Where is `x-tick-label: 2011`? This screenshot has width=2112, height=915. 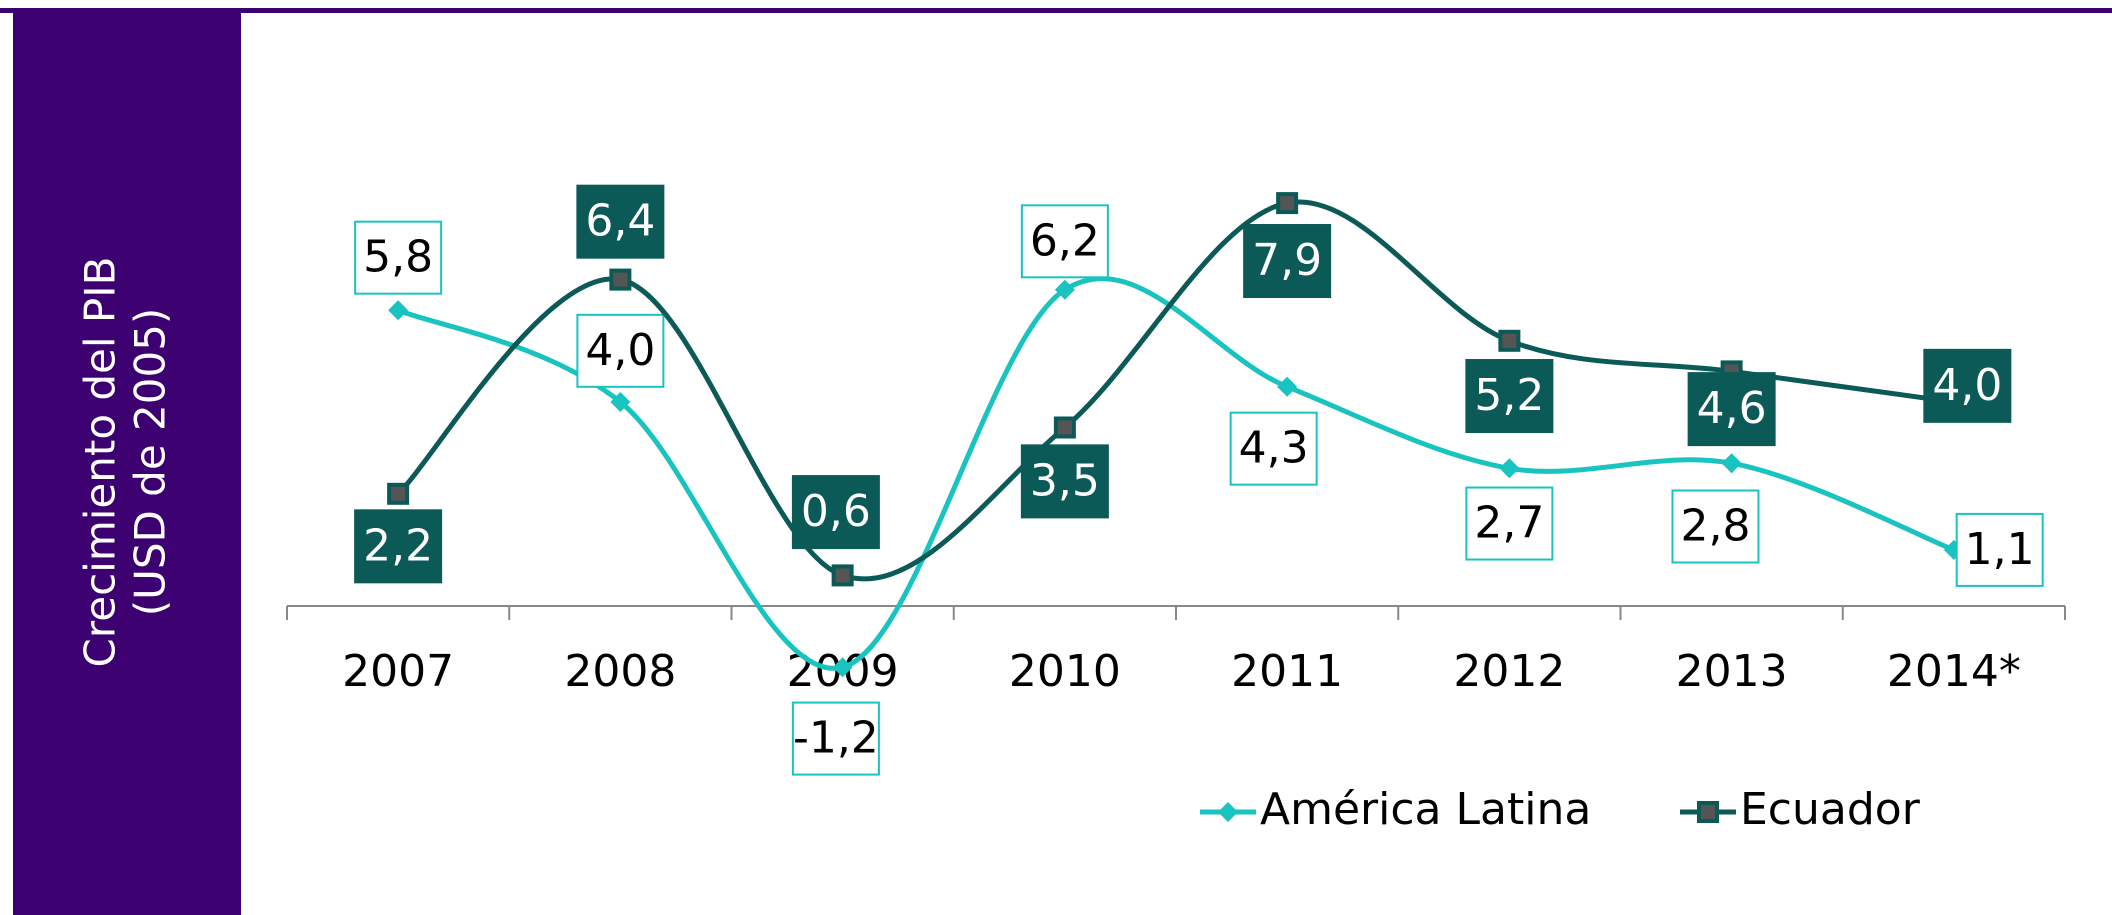 x-tick-label: 2011 is located at coordinates (1287, 671).